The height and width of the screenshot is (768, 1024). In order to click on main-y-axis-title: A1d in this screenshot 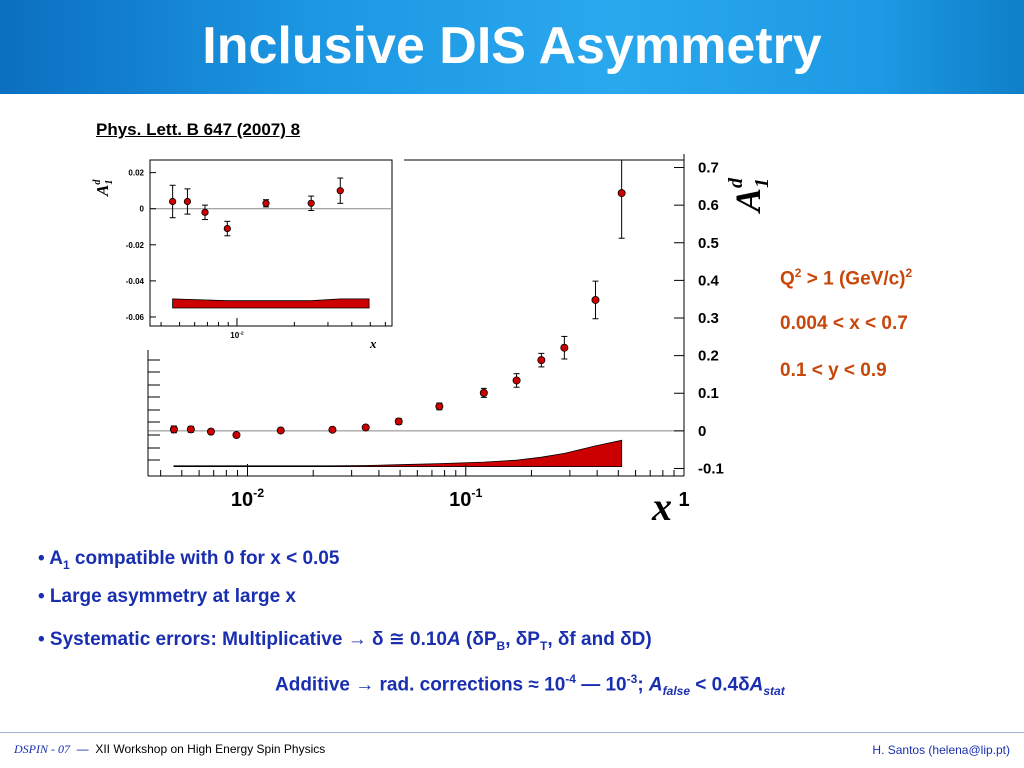, I will do `click(749, 195)`.